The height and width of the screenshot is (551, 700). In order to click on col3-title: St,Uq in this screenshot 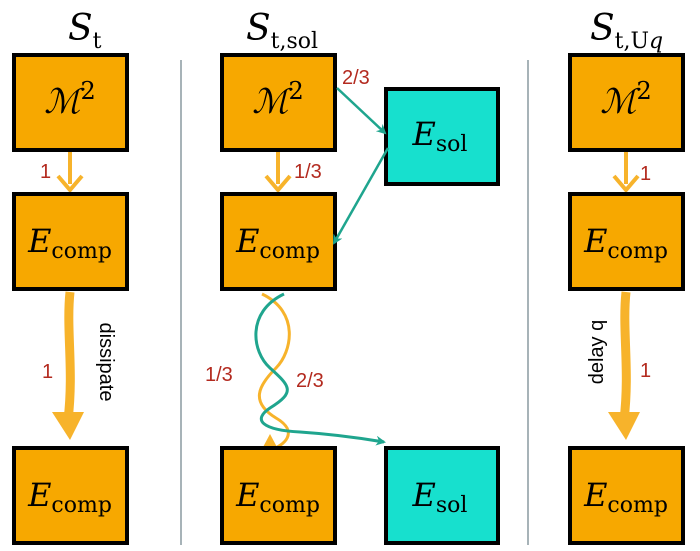, I will do `click(626, 31)`.